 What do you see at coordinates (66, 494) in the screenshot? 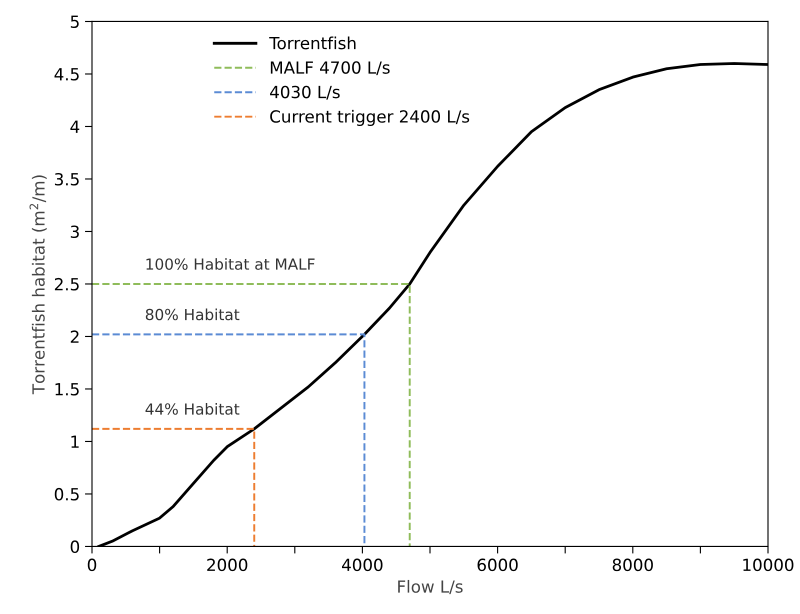
I see `y-tick-label: 0.5` at bounding box center [66, 494].